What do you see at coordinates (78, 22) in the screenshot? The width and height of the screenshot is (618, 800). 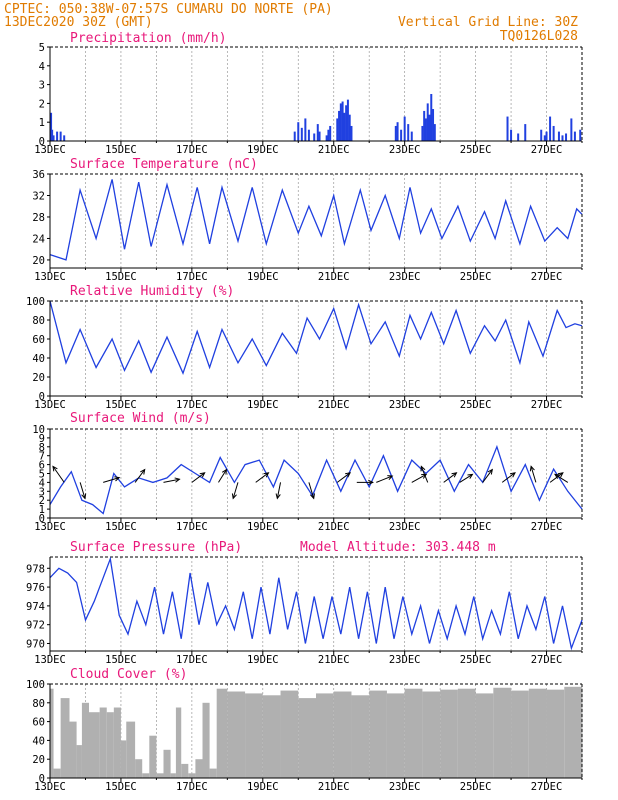 I see `header-date: 13DEC2020 30Z (GMT)` at bounding box center [78, 22].